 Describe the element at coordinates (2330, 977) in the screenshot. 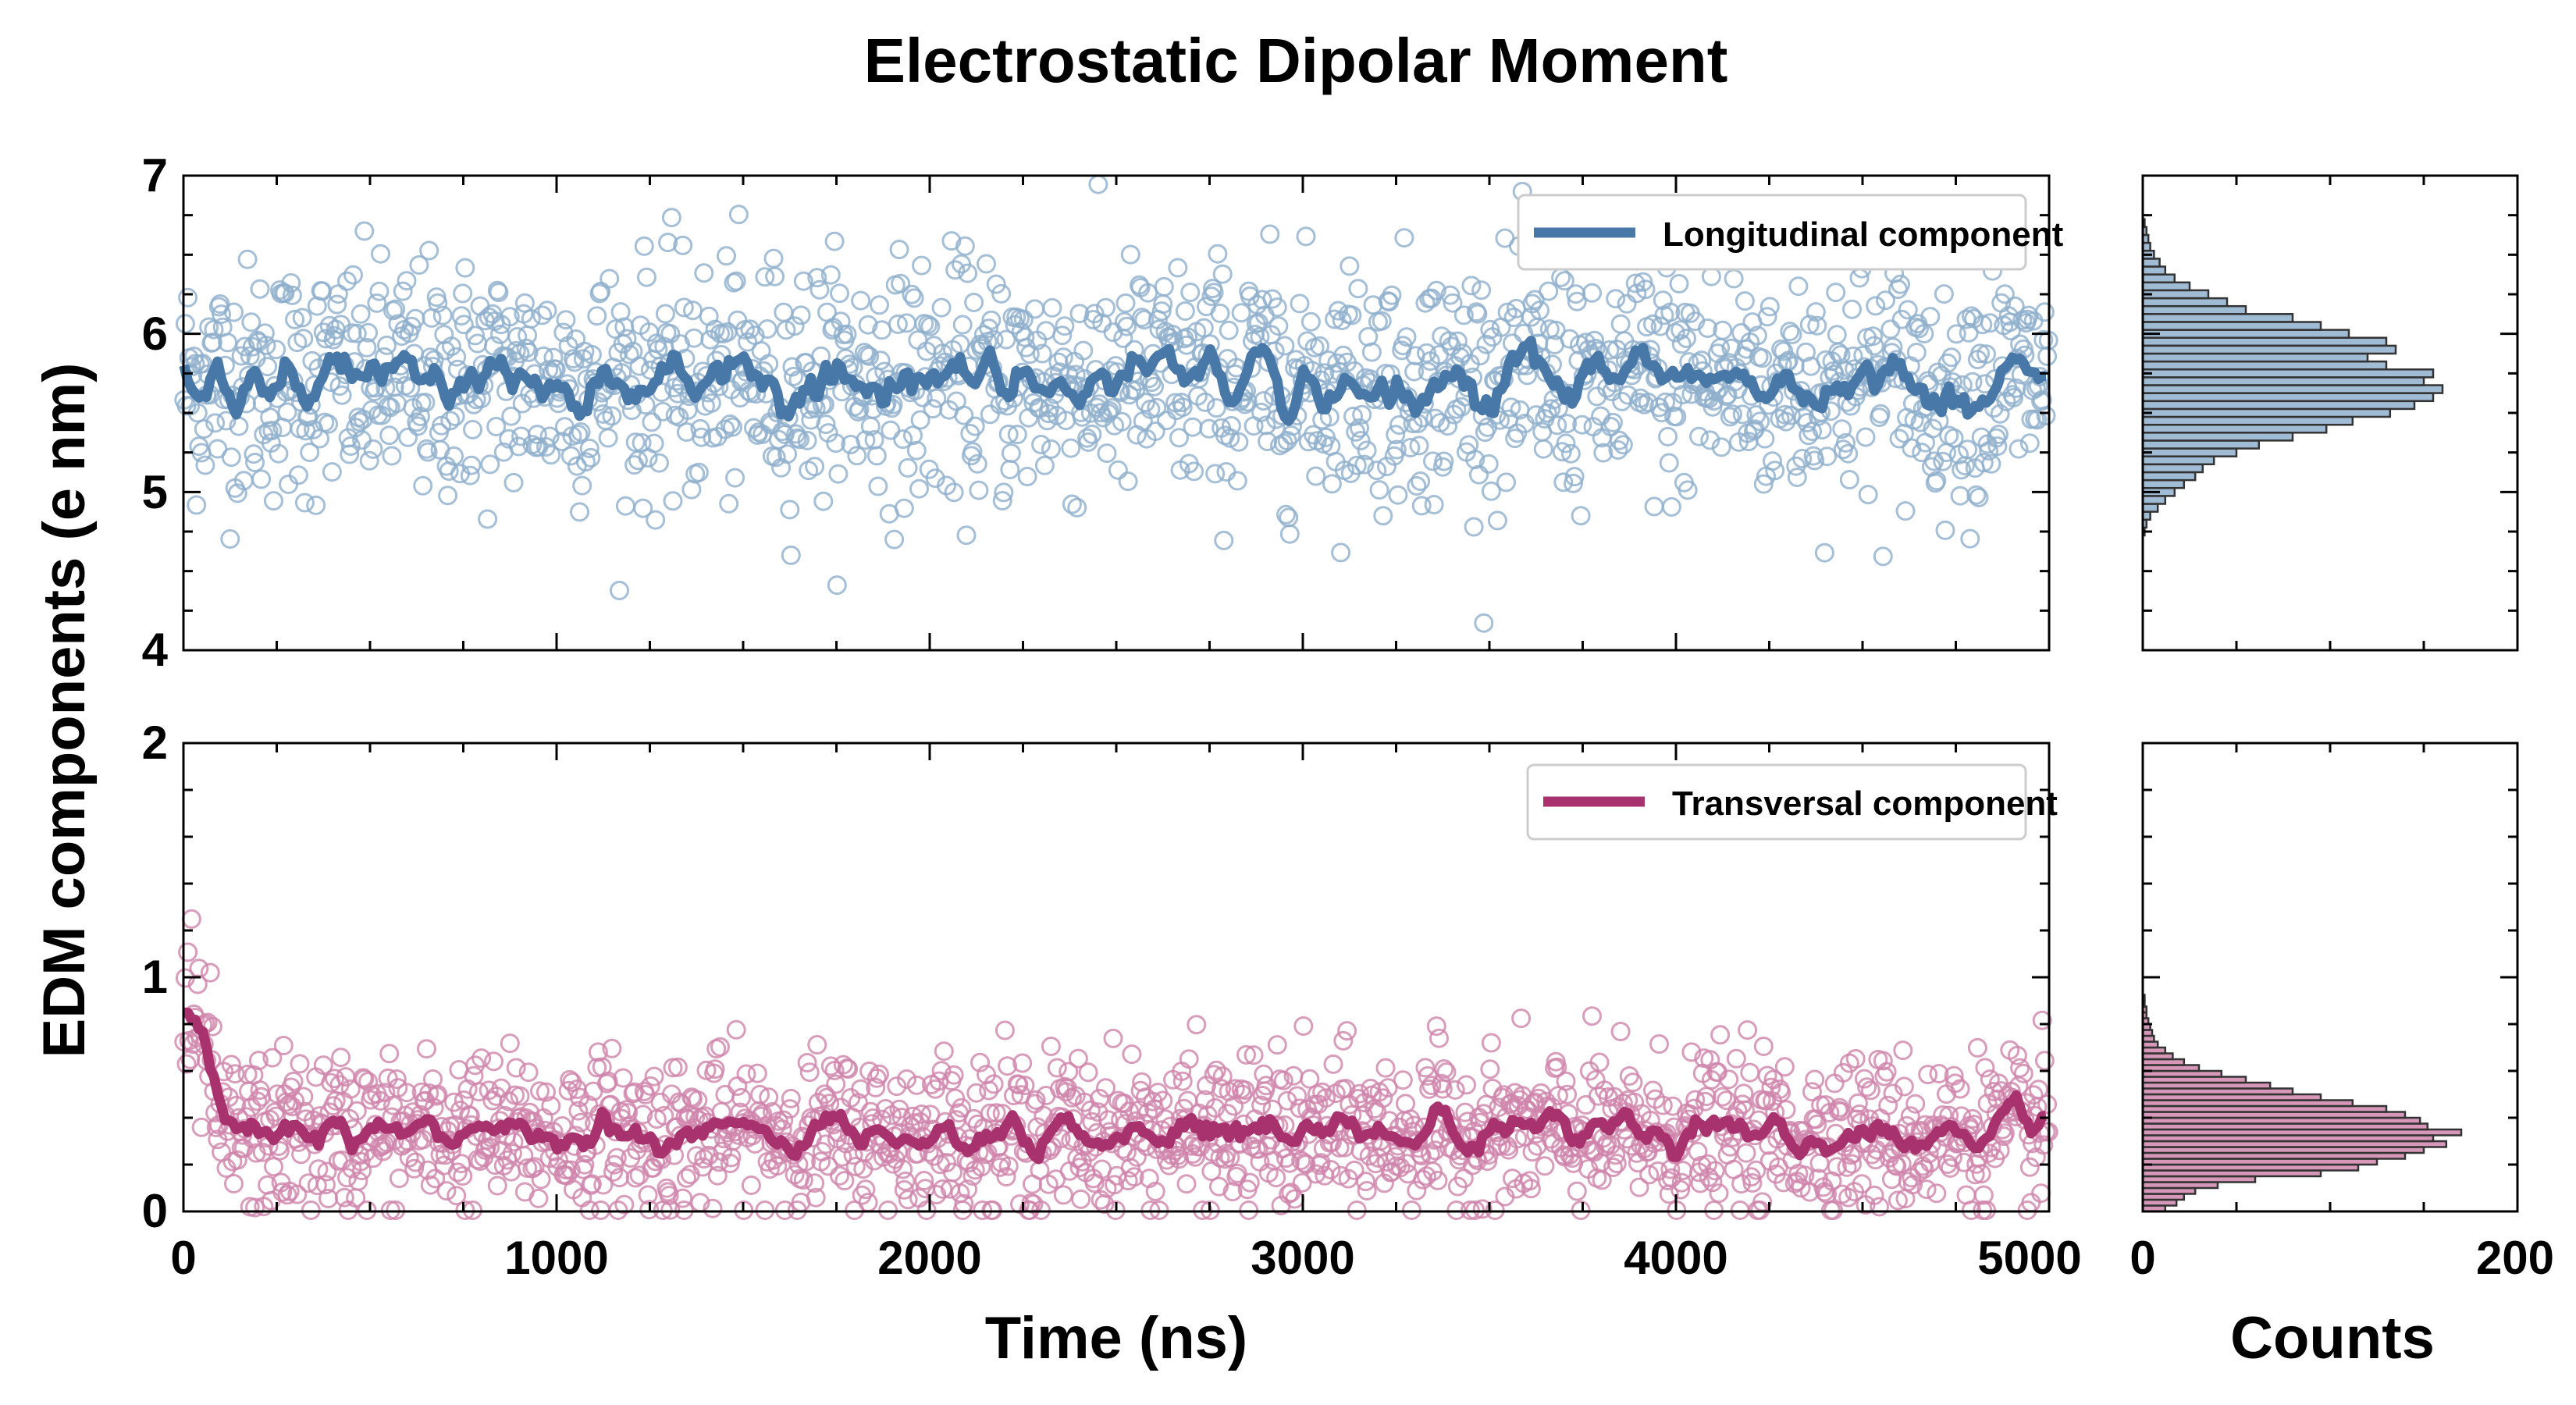

I see `transversal-histogram-ticks` at that location.